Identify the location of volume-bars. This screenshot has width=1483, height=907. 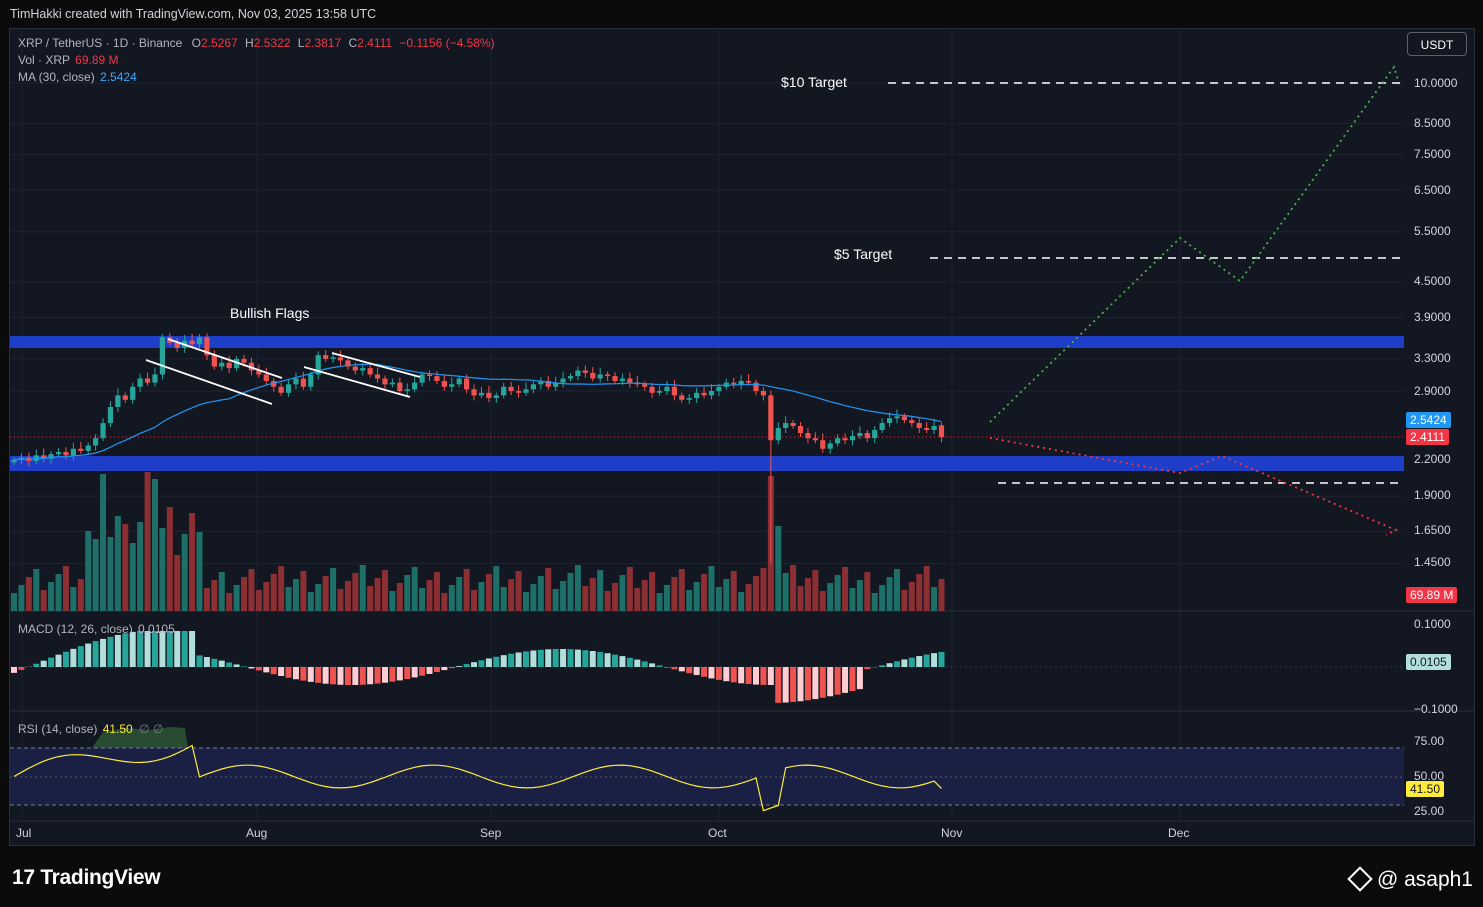
(478, 541).